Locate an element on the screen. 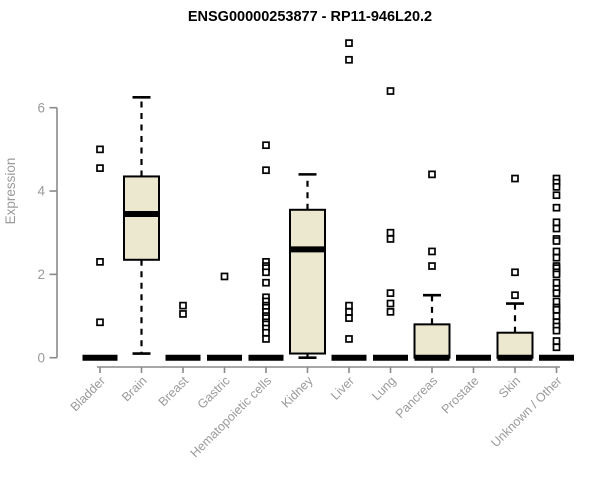 The height and width of the screenshot is (500, 600). box-skin is located at coordinates (515, 345).